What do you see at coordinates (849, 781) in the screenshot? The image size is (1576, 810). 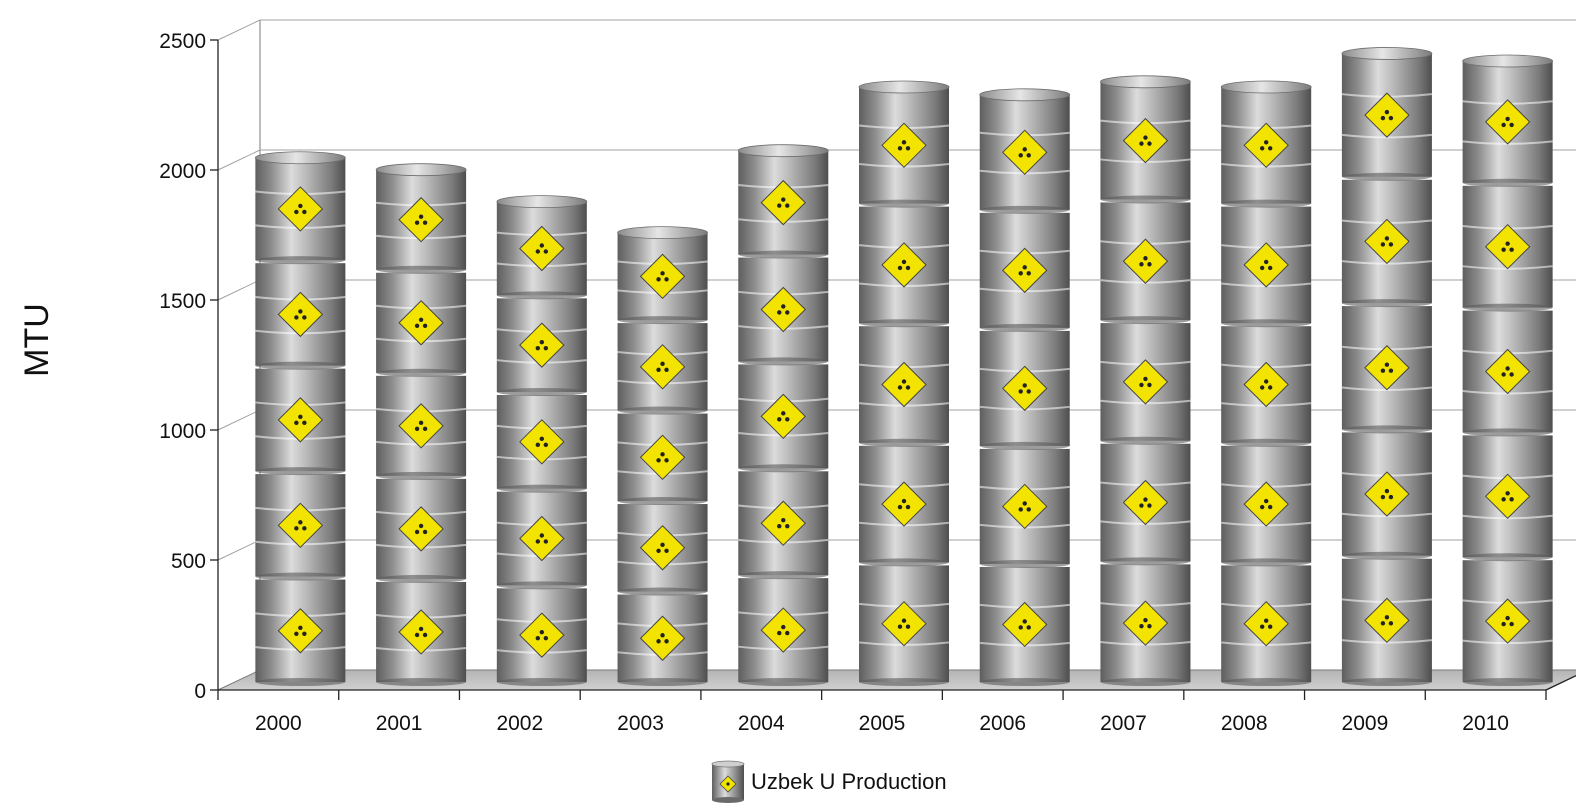 I see `legend-label: Uzbek U Production` at bounding box center [849, 781].